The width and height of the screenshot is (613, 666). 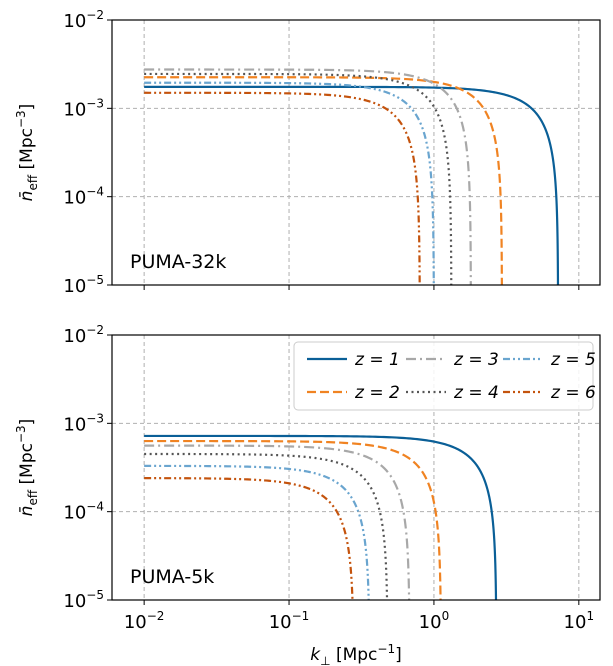 What do you see at coordinates (144, 621) in the screenshot?
I see `x-tick-label: 10⁻²` at bounding box center [144, 621].